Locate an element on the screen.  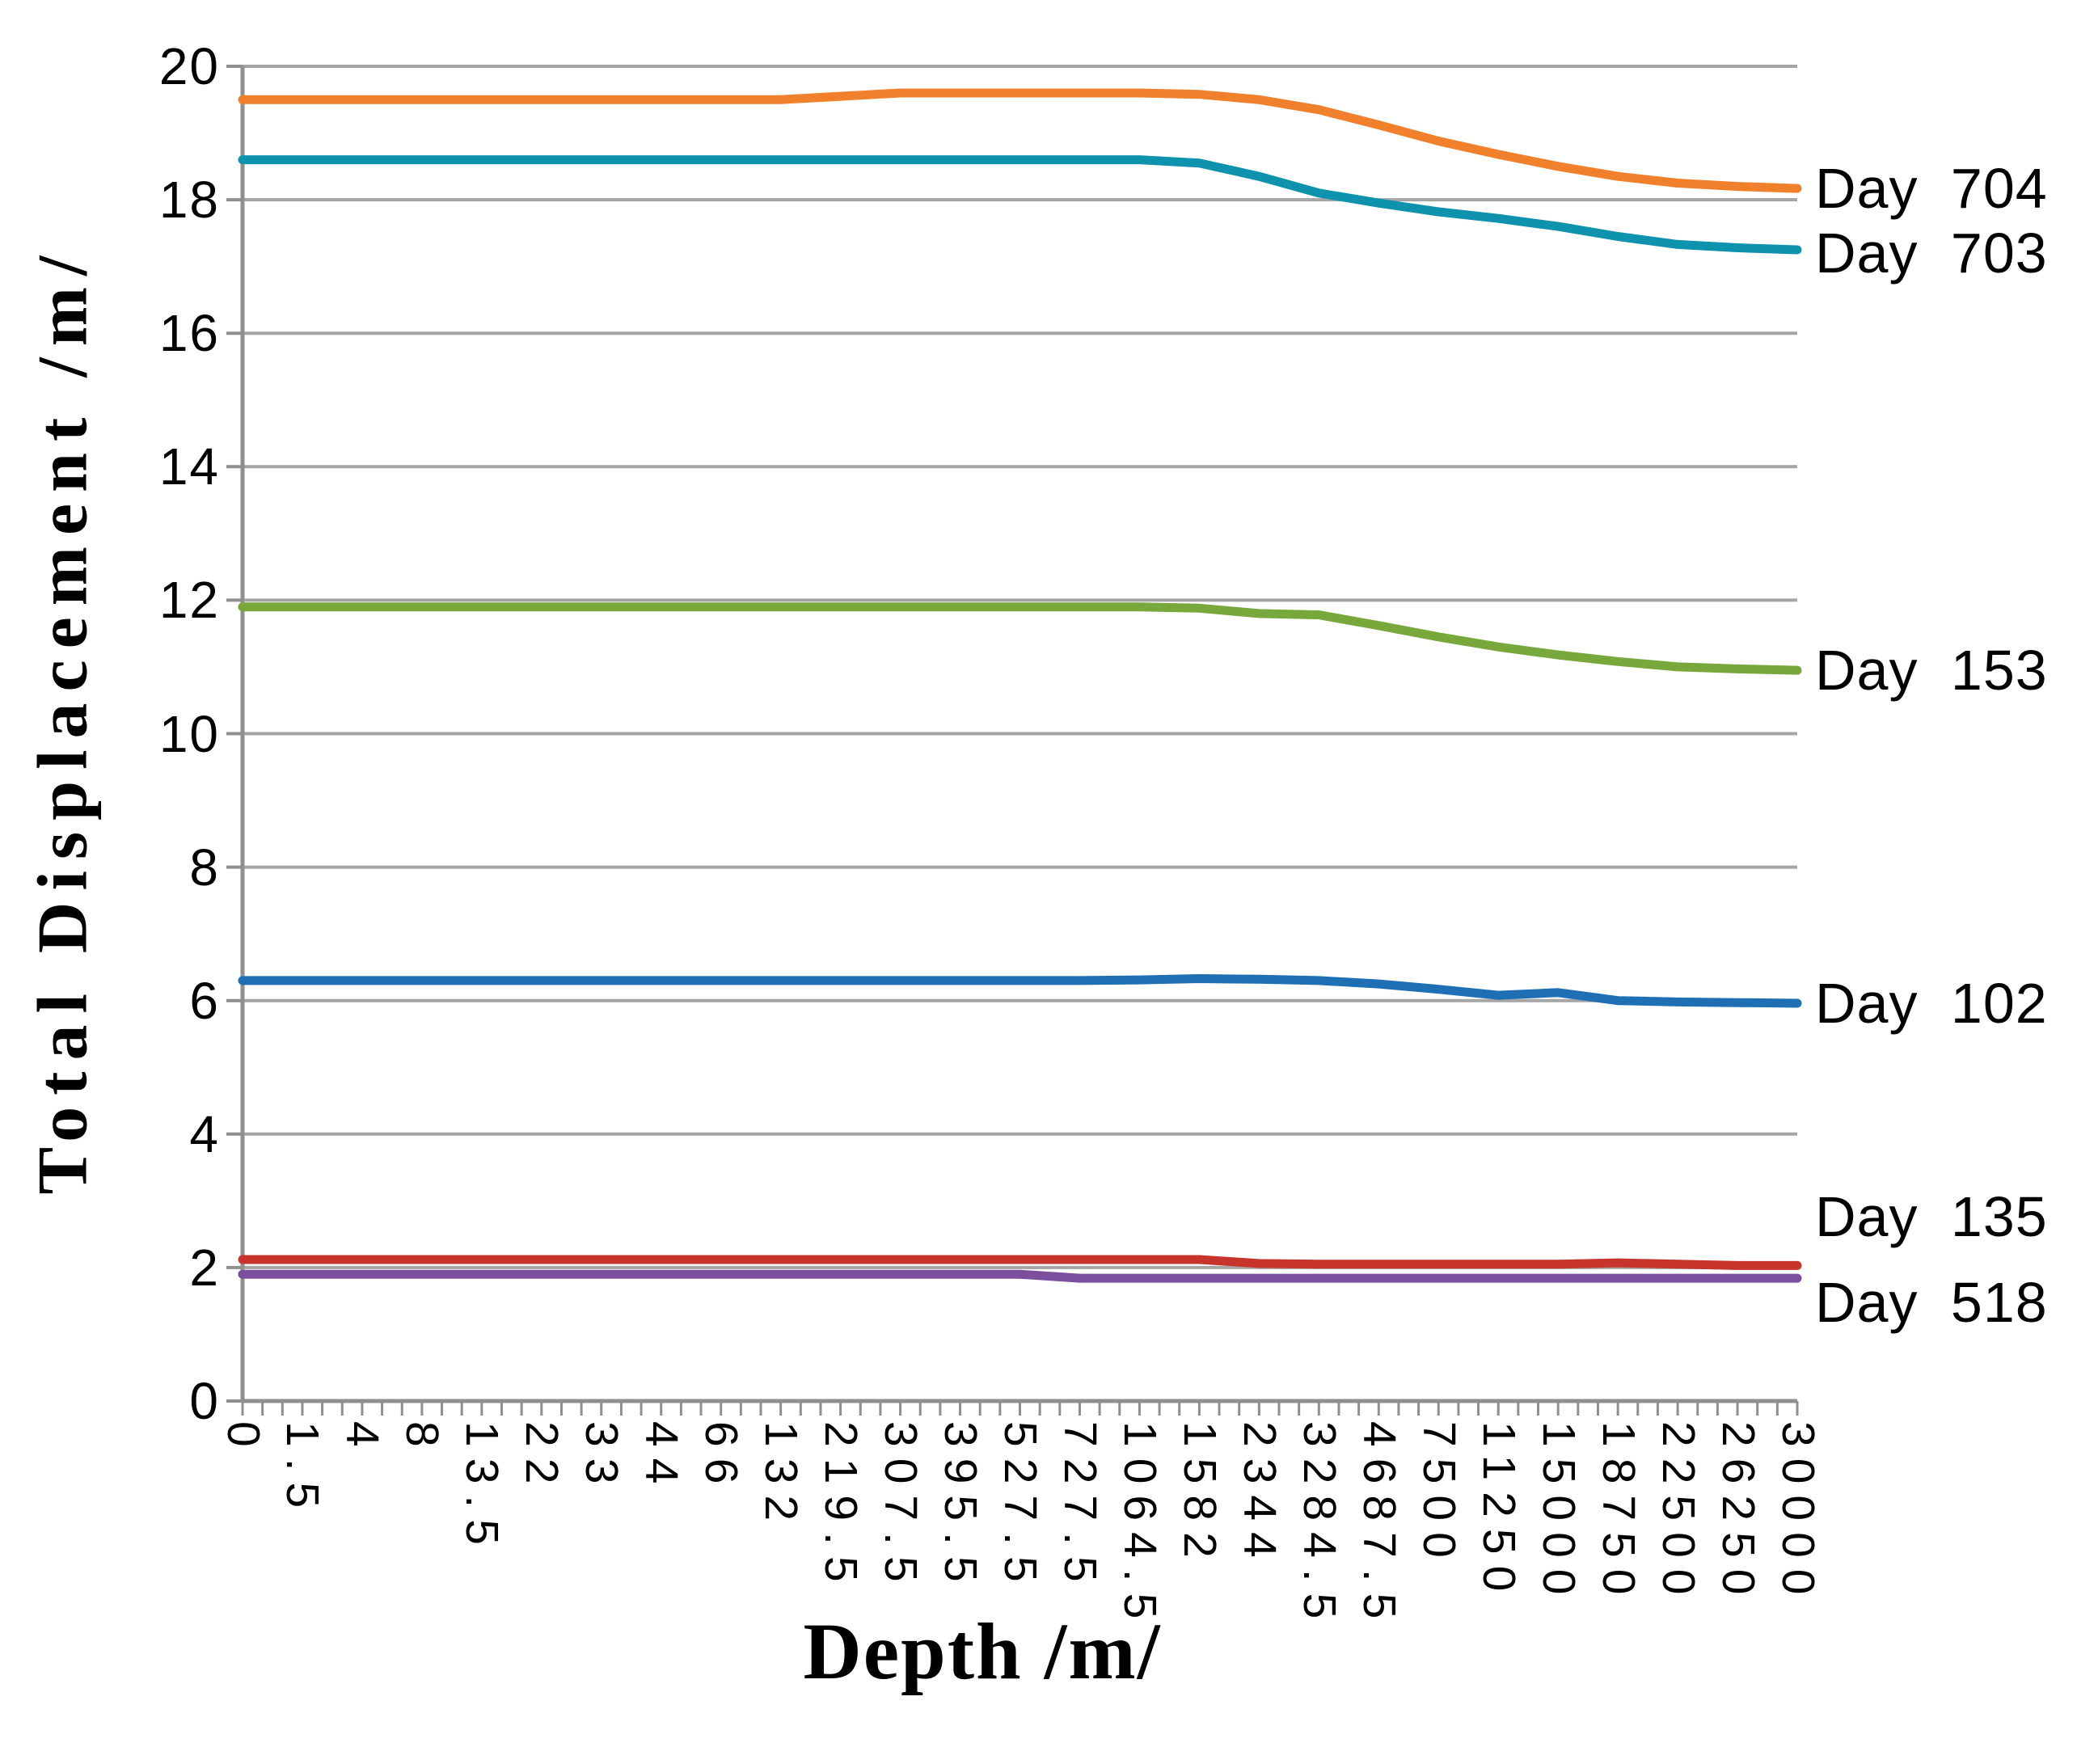
y-tick-label: 0 is located at coordinates (204, 1401).